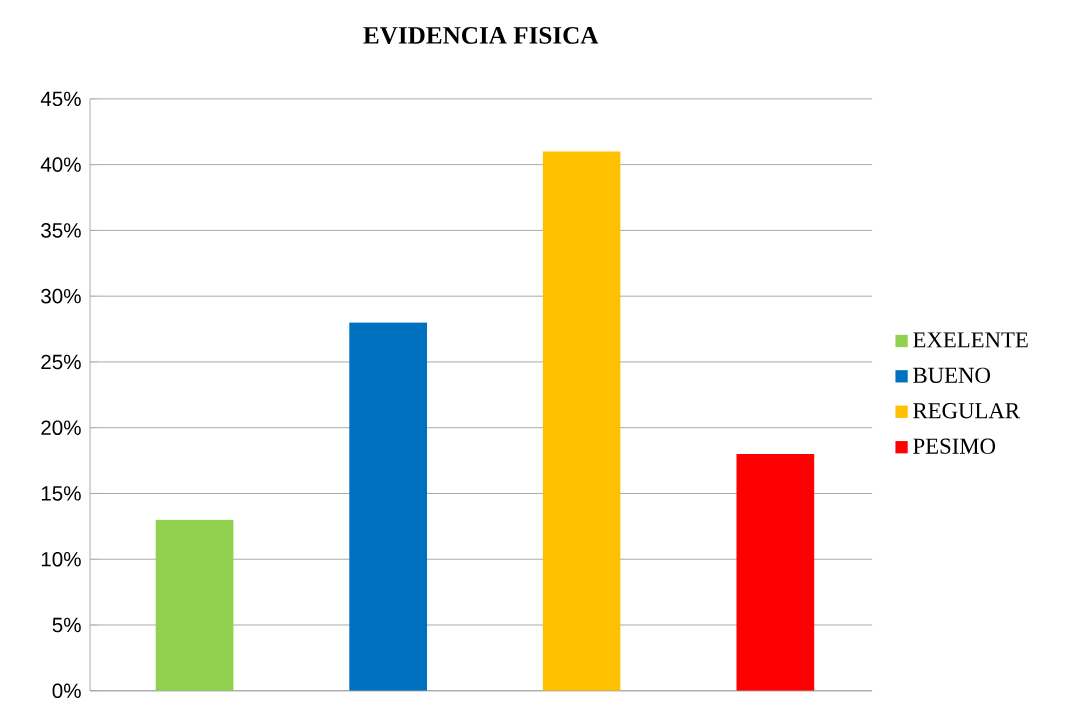 This screenshot has width=1091, height=716. Describe the element at coordinates (60, 99) in the screenshot. I see `y-tick-label: 45%` at that location.